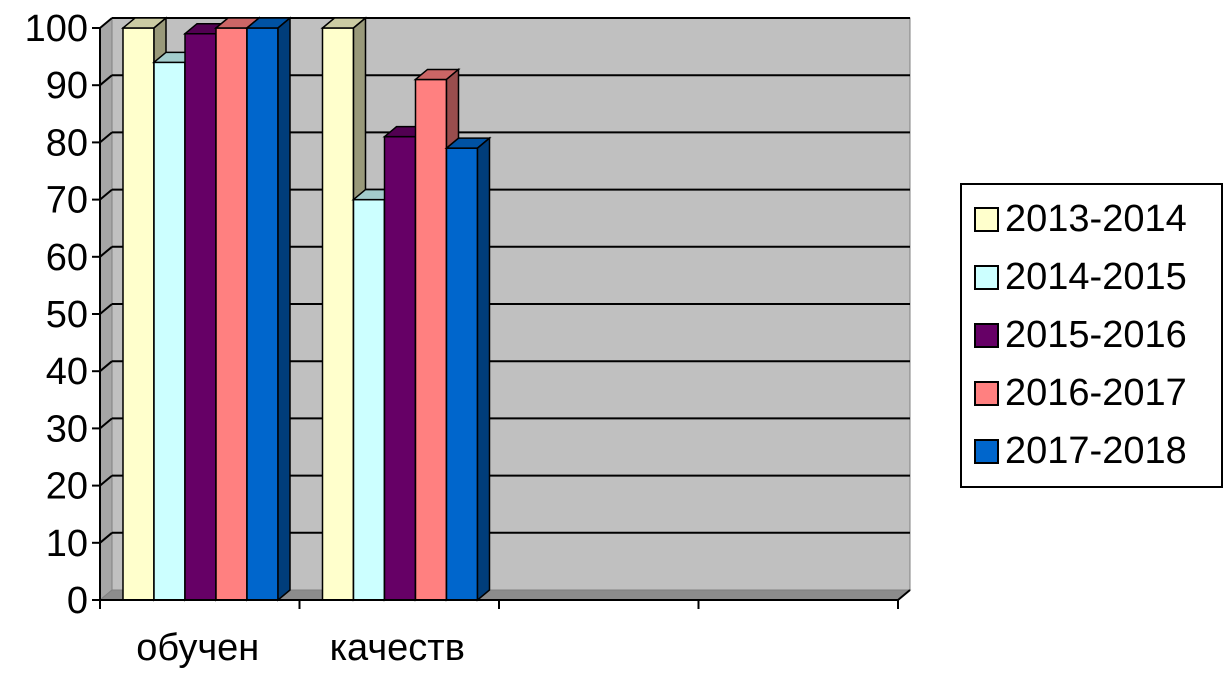 The height and width of the screenshot is (676, 1225). What do you see at coordinates (67, 201) in the screenshot?
I see `y-tick-label: 70` at bounding box center [67, 201].